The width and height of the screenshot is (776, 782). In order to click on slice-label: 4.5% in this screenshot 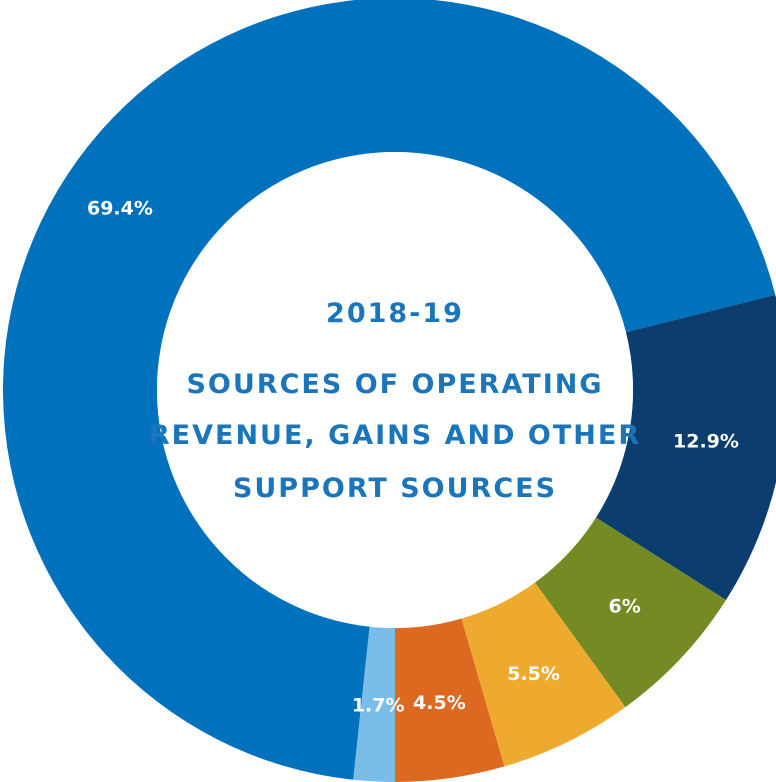, I will do `click(439, 703)`.